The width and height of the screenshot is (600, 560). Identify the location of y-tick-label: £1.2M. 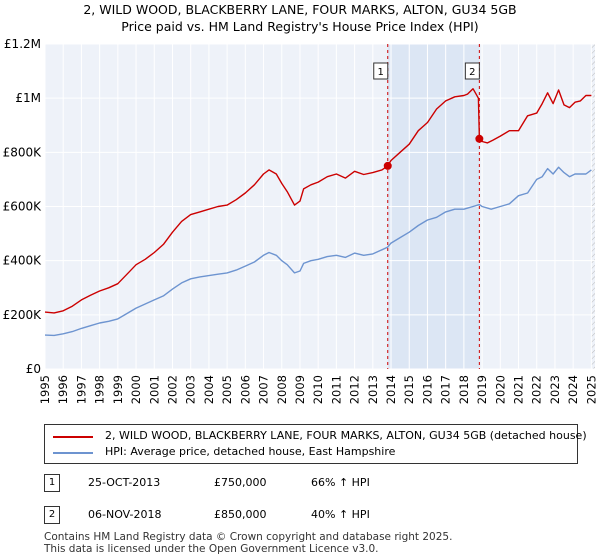
(22, 44).